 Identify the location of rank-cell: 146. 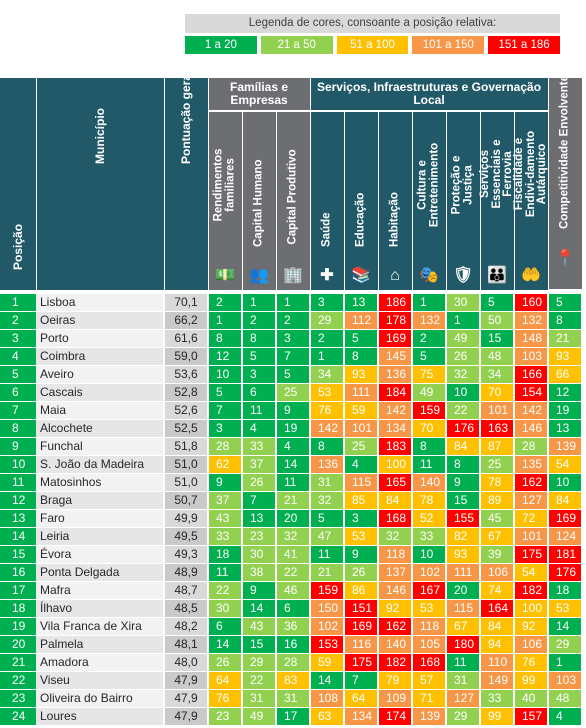
(395, 590).